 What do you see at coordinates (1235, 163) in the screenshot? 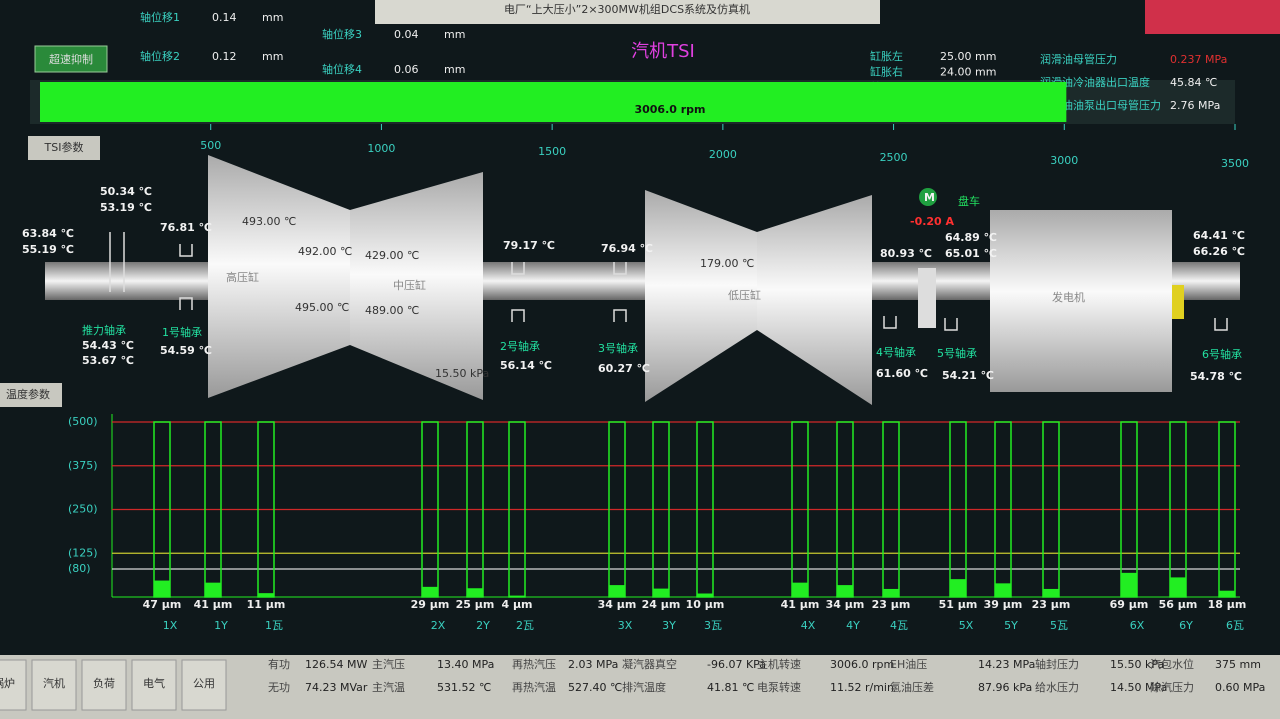
I see `speed-tick-label: 3500` at bounding box center [1235, 163].